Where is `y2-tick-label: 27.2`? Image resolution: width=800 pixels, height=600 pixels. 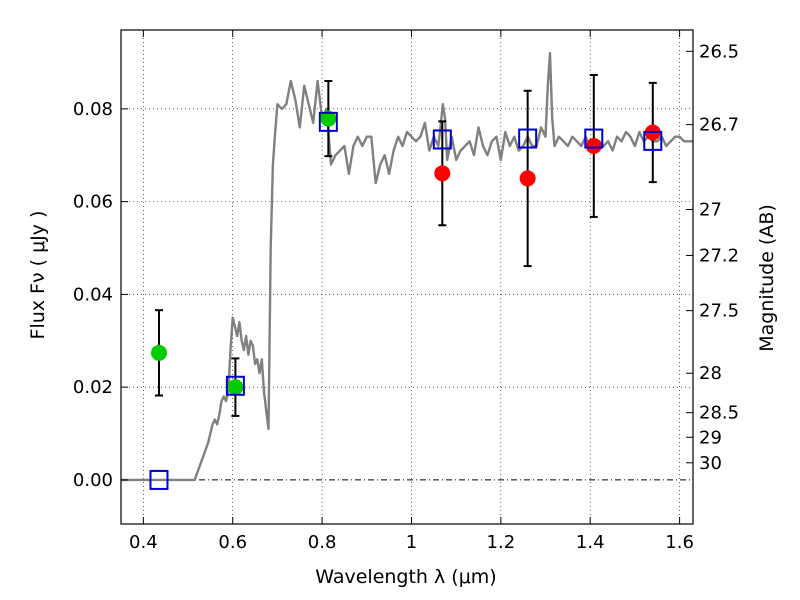 y2-tick-label: 27.2 is located at coordinates (719, 255).